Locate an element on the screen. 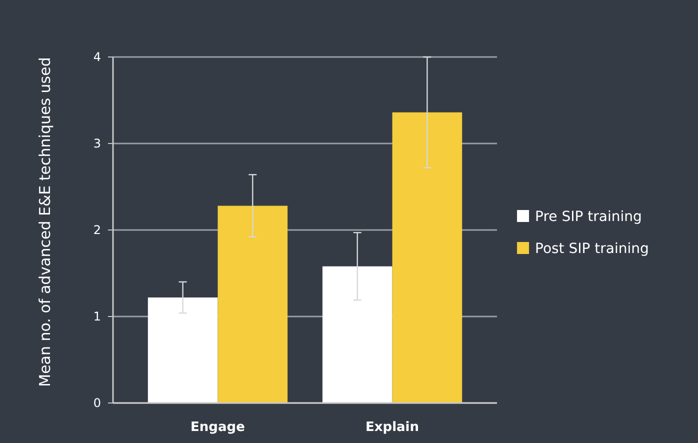  y-tick-label: 2 is located at coordinates (97, 230).